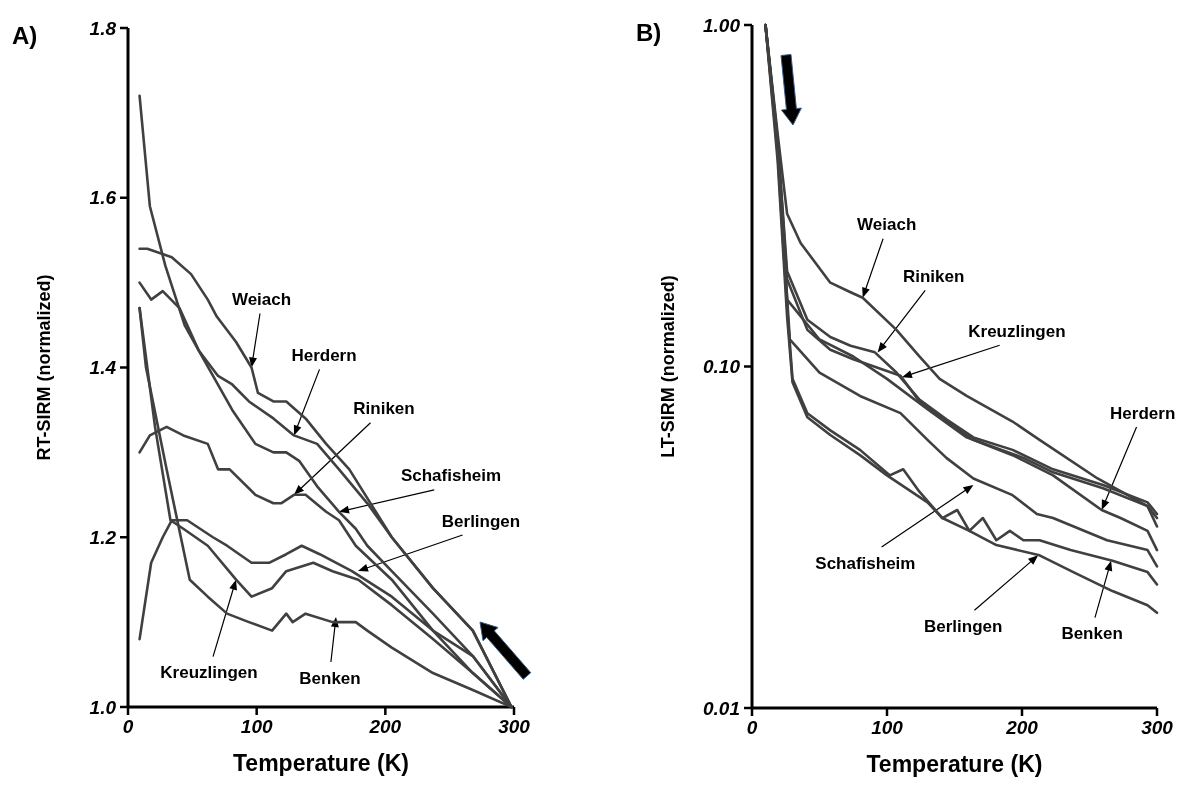 This screenshot has height=794, width=1200. What do you see at coordinates (103, 707) in the screenshot?
I see `y-tick-label: 1.0` at bounding box center [103, 707].